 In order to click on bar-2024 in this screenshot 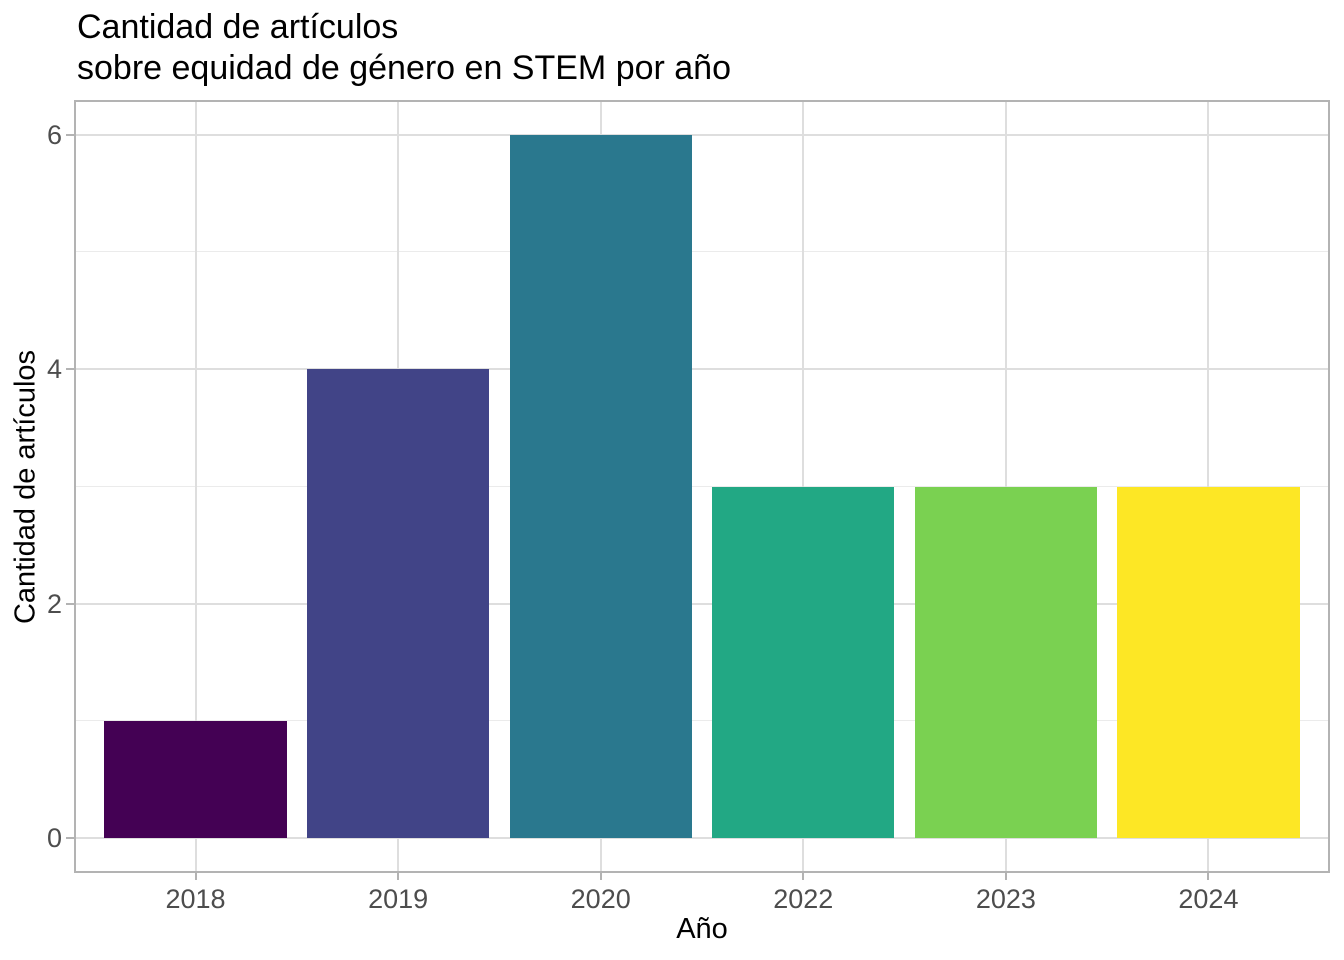, I will do `click(1208, 662)`.